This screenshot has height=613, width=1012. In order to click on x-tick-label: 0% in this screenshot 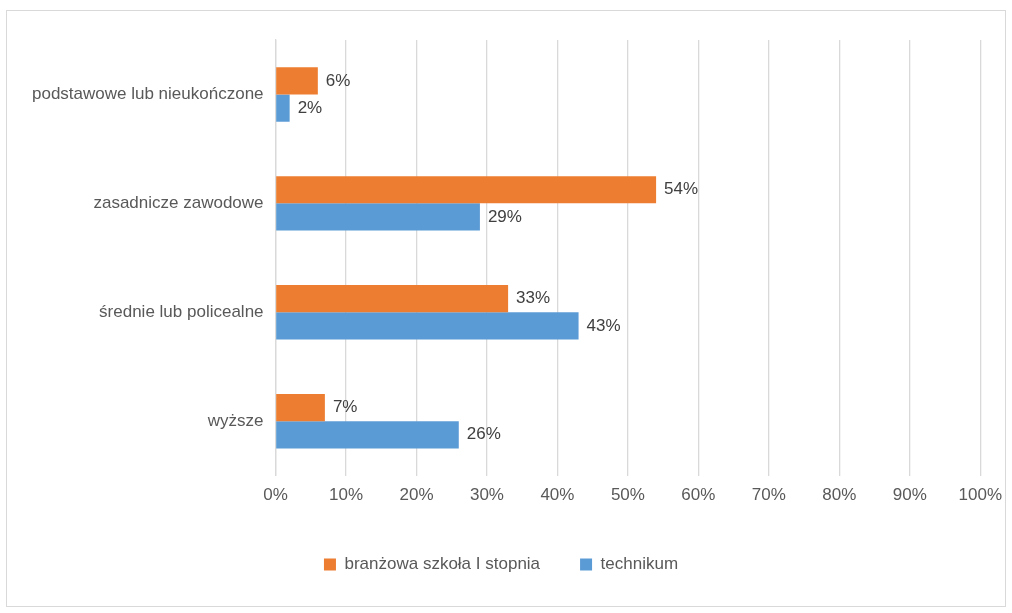, I will do `click(275, 495)`.